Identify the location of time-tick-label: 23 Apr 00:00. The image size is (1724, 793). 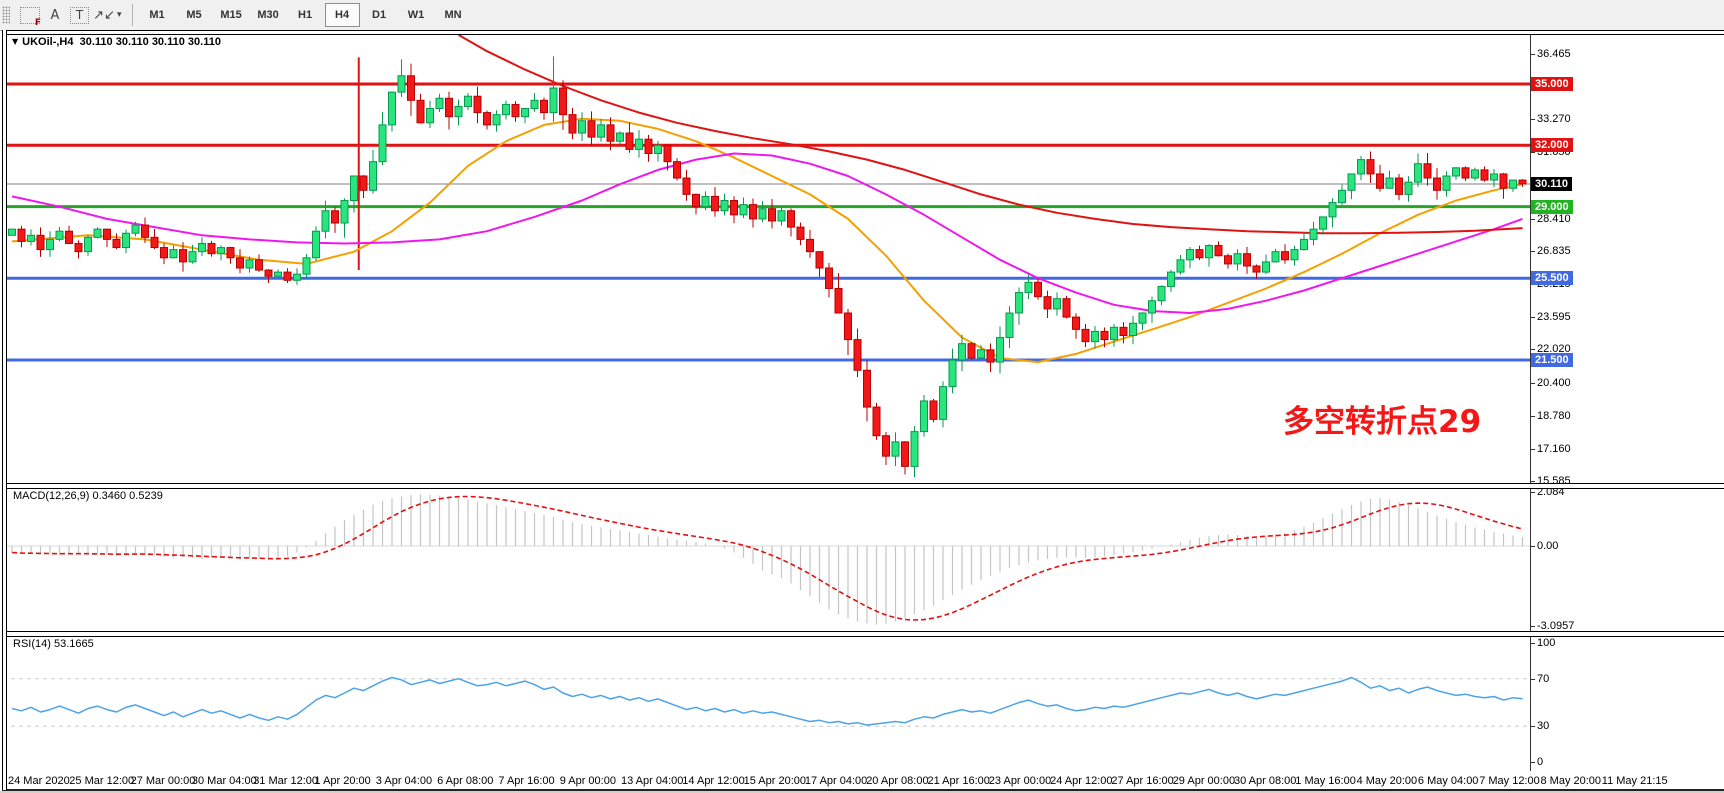
(1020, 781).